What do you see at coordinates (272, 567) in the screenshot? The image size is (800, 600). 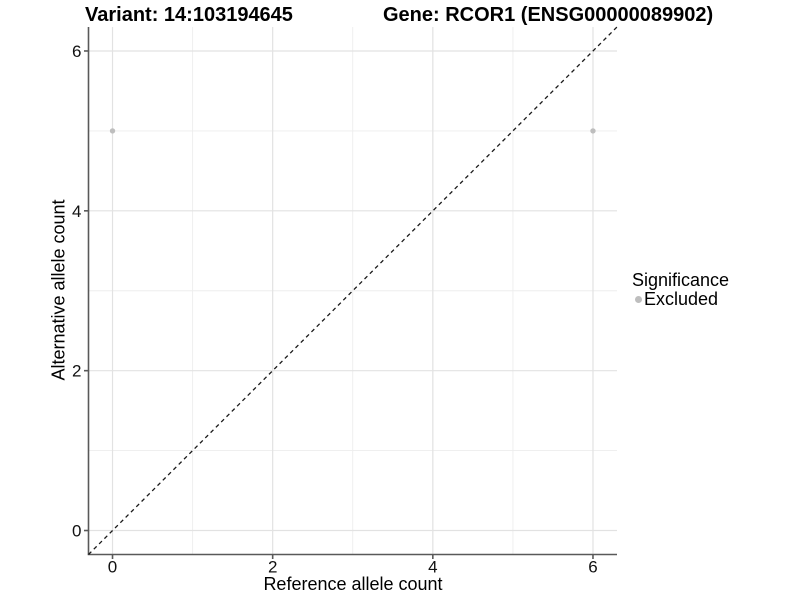 I see `x-tick-label: 2` at bounding box center [272, 567].